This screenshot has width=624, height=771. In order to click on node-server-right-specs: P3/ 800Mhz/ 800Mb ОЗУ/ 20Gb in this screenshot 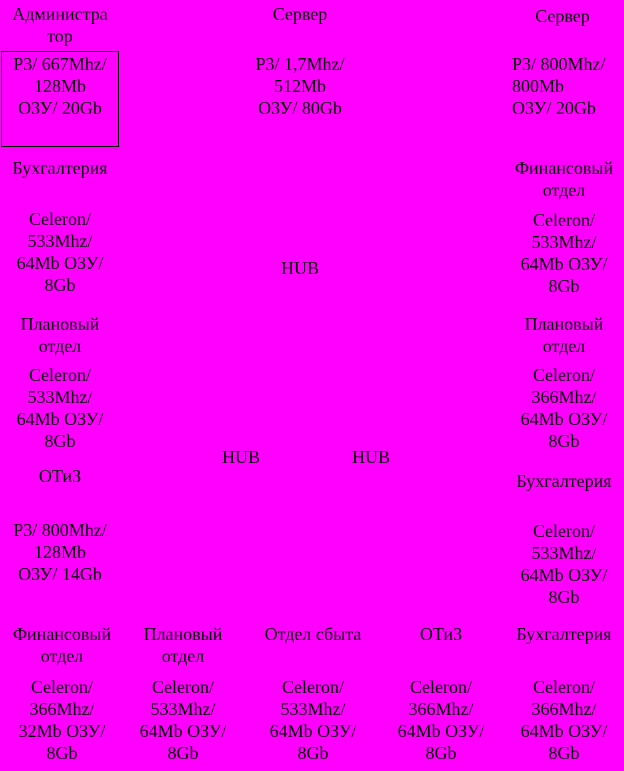, I will do `click(559, 86)`.